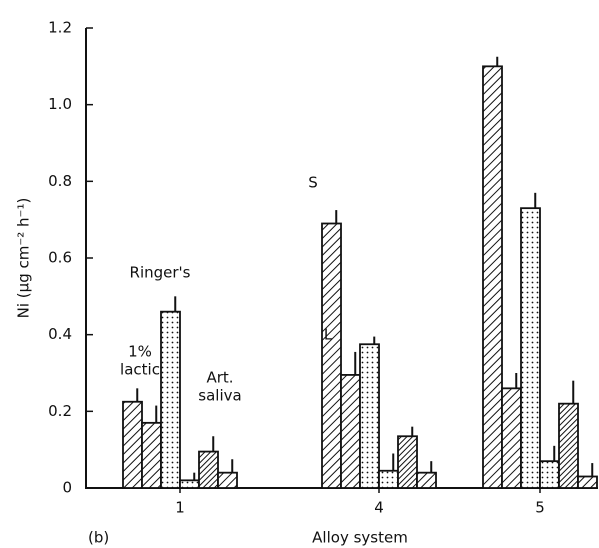 This screenshot has height=548, width=599. I want to click on y-tick-label: 1.0, so click(60, 104).